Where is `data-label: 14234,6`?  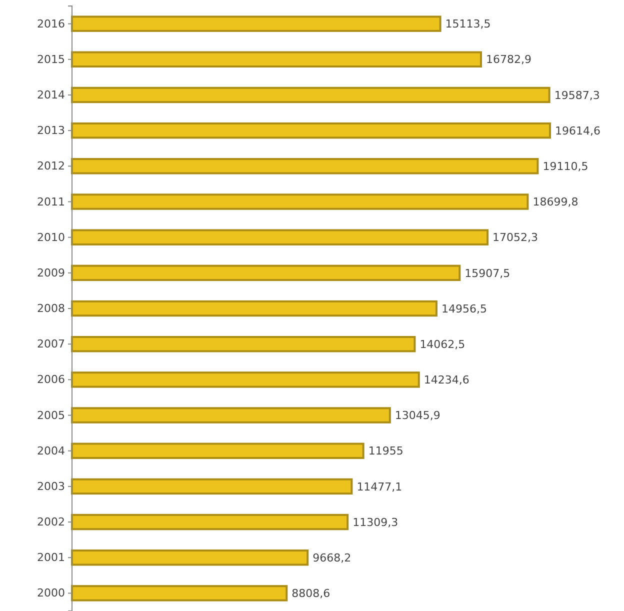
data-label: 14234,6 is located at coordinates (447, 380).